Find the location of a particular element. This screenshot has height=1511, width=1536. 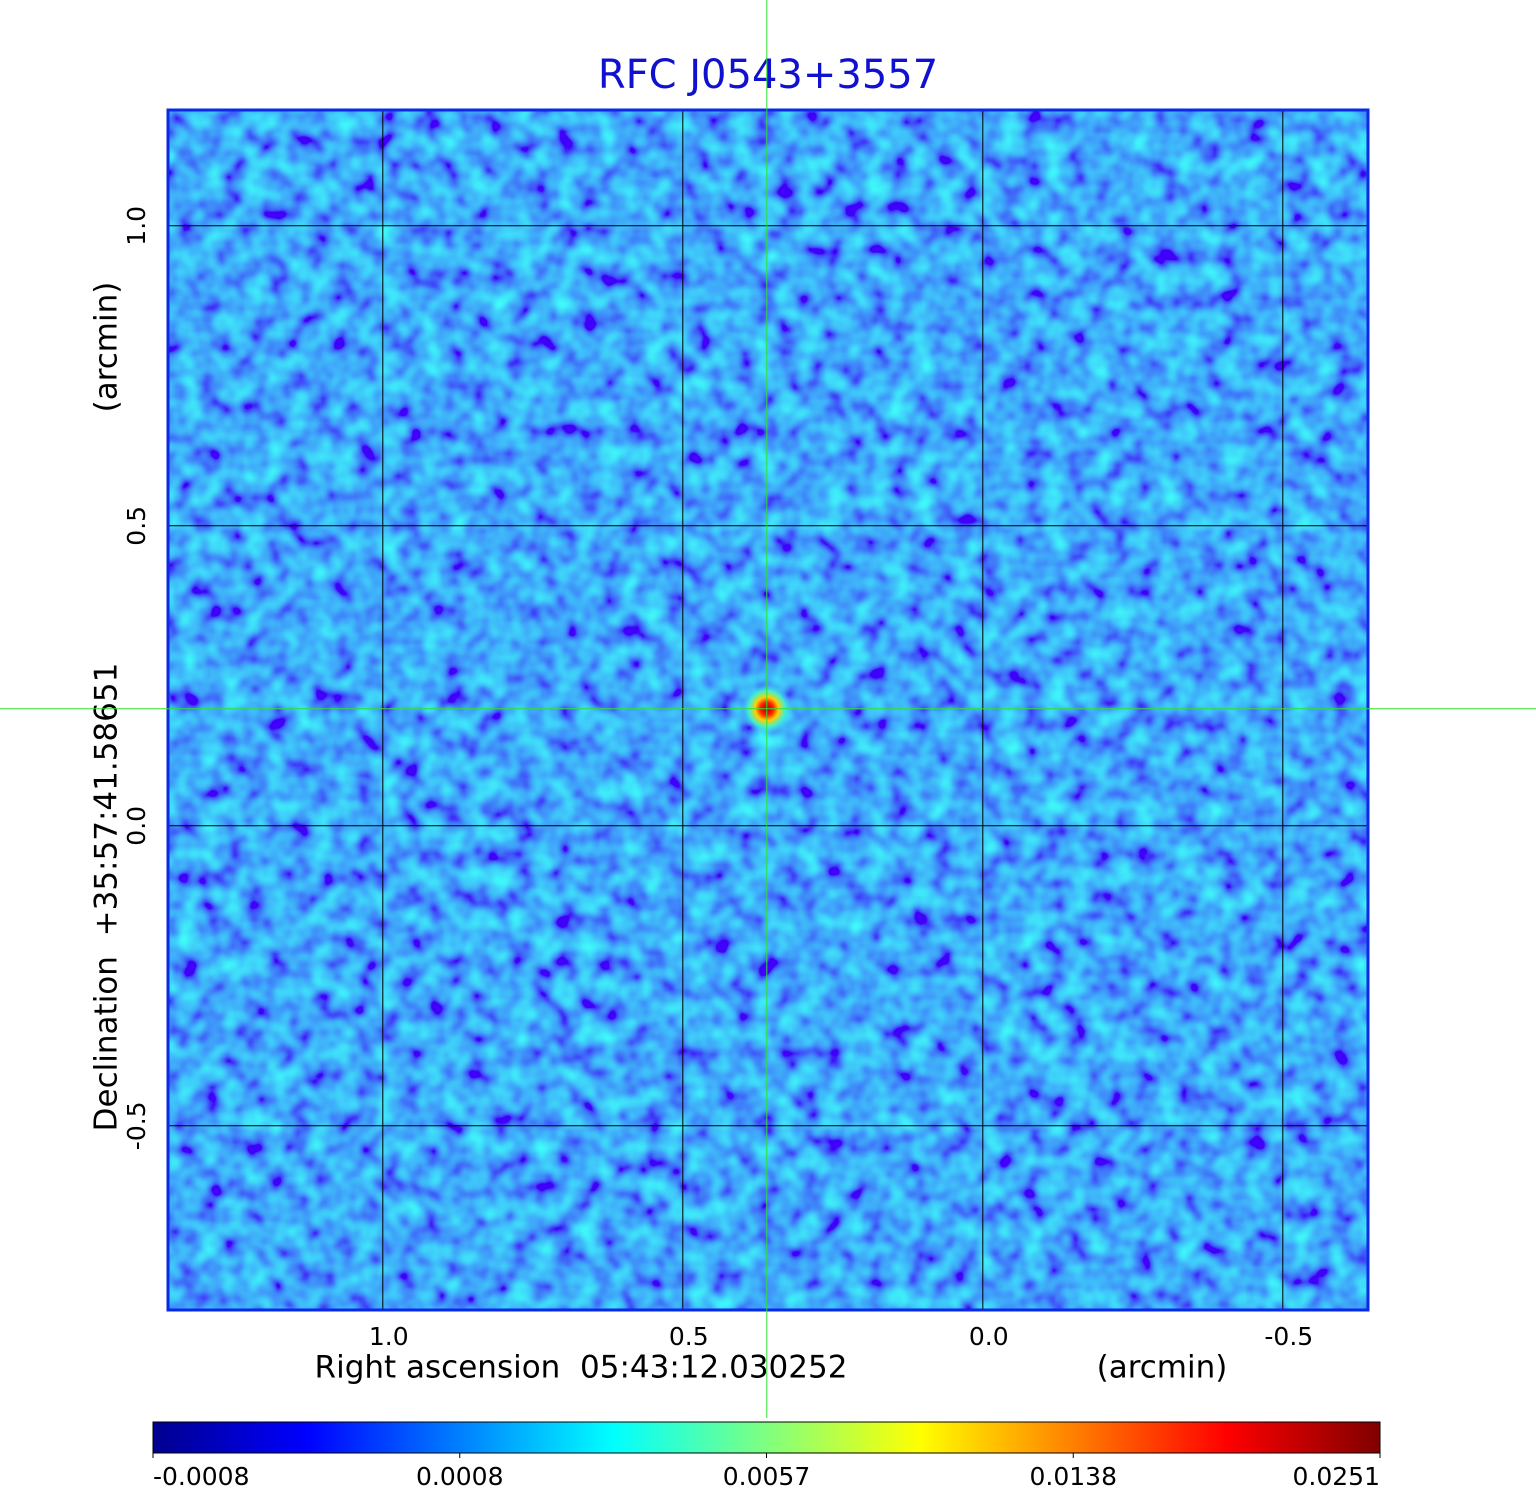

colorbar-tick-label: 0.0008 is located at coordinates (459, 1476).